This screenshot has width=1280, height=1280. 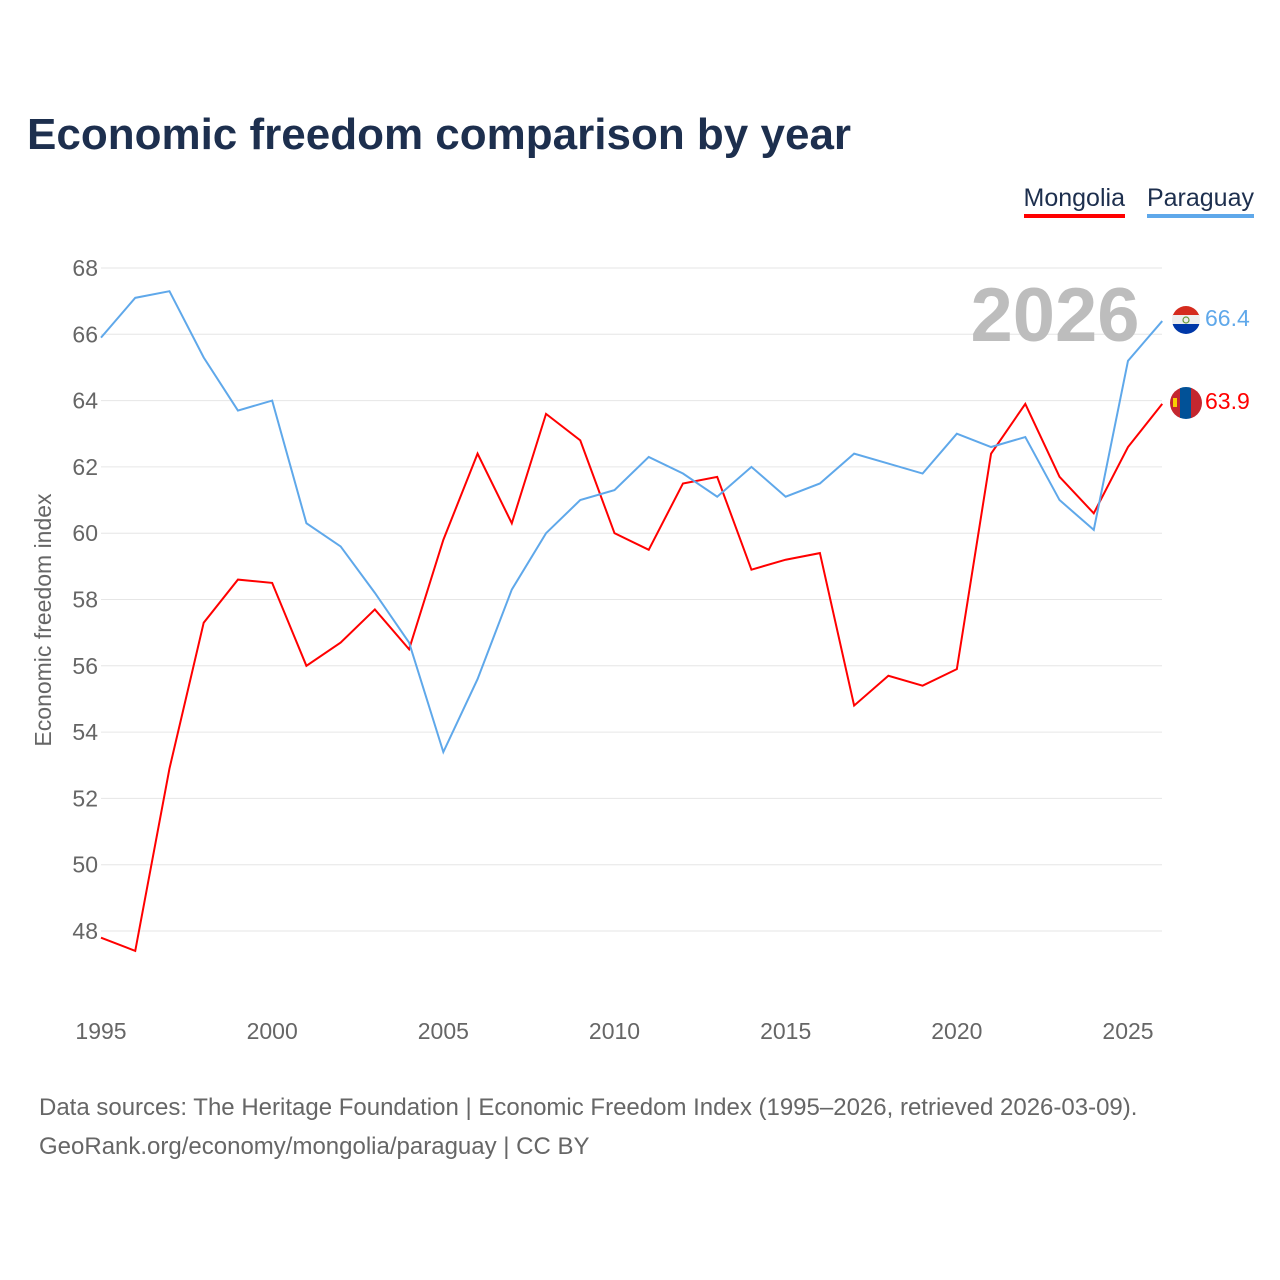 I want to click on y-tick-label: 54, so click(x=85, y=732).